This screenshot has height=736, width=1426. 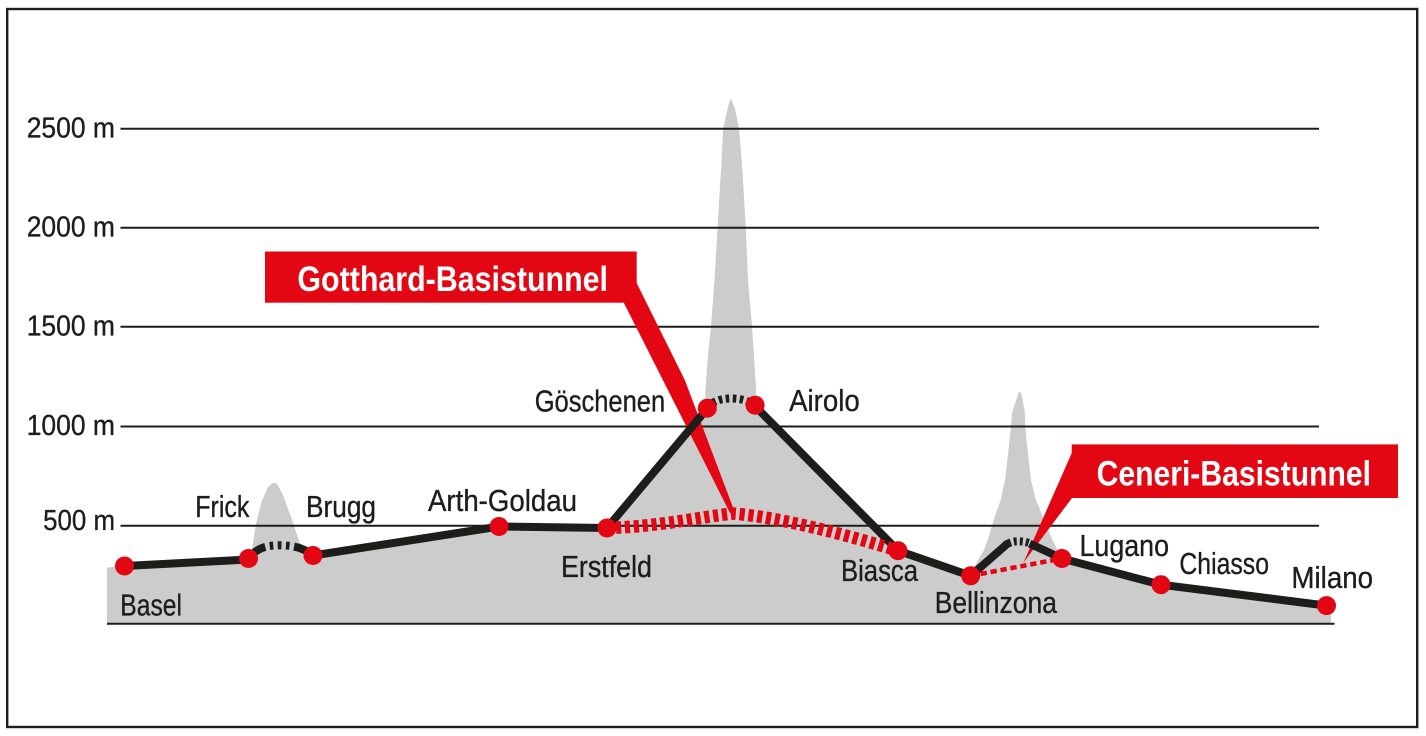 I want to click on svg-text: Göschenen, so click(x=600, y=400).